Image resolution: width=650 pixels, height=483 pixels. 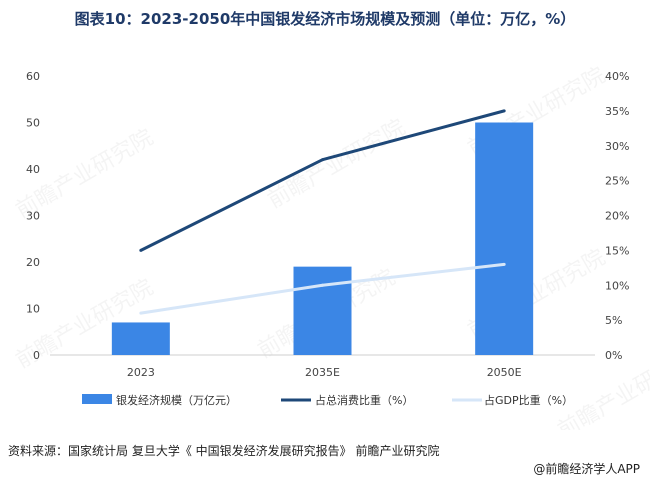 What do you see at coordinates (322, 372) in the screenshot?
I see `x-tick-label: 2035E` at bounding box center [322, 372].